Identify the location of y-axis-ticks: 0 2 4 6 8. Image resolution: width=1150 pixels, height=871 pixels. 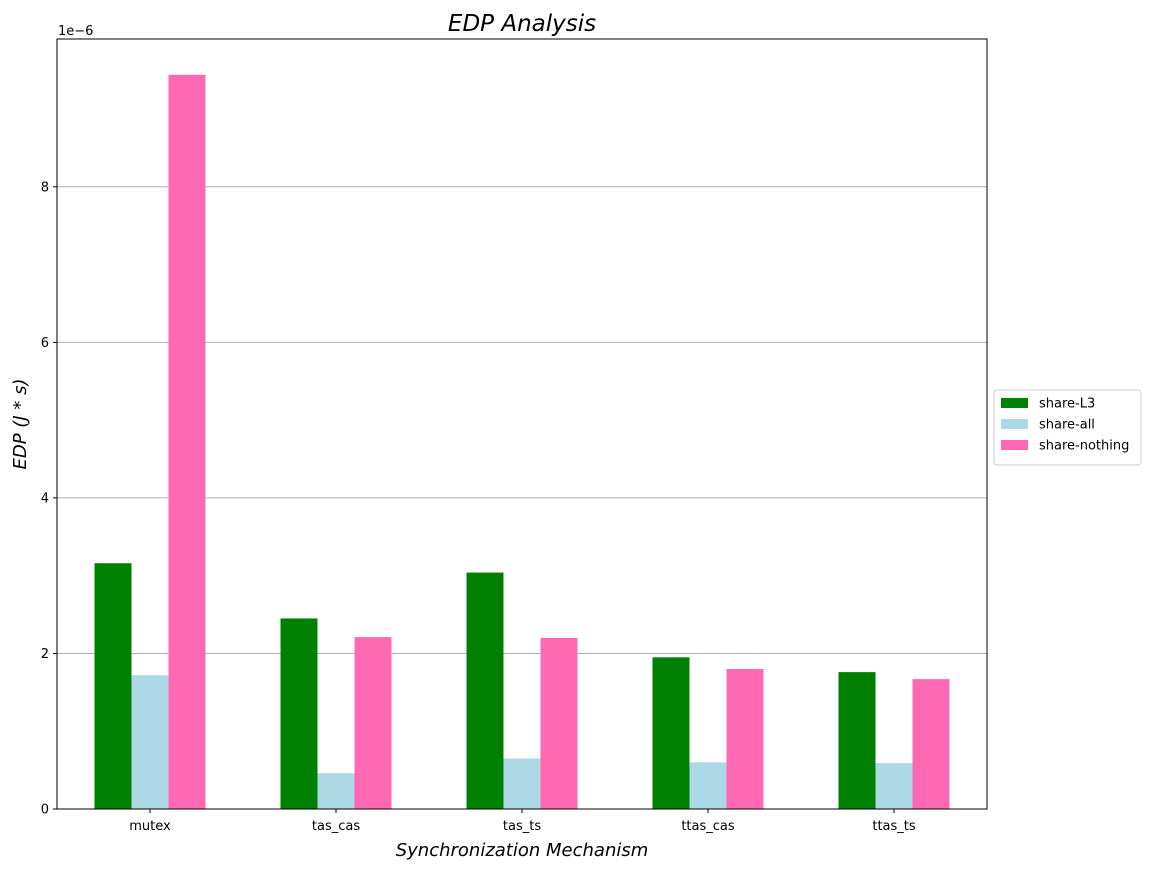
(49, 499).